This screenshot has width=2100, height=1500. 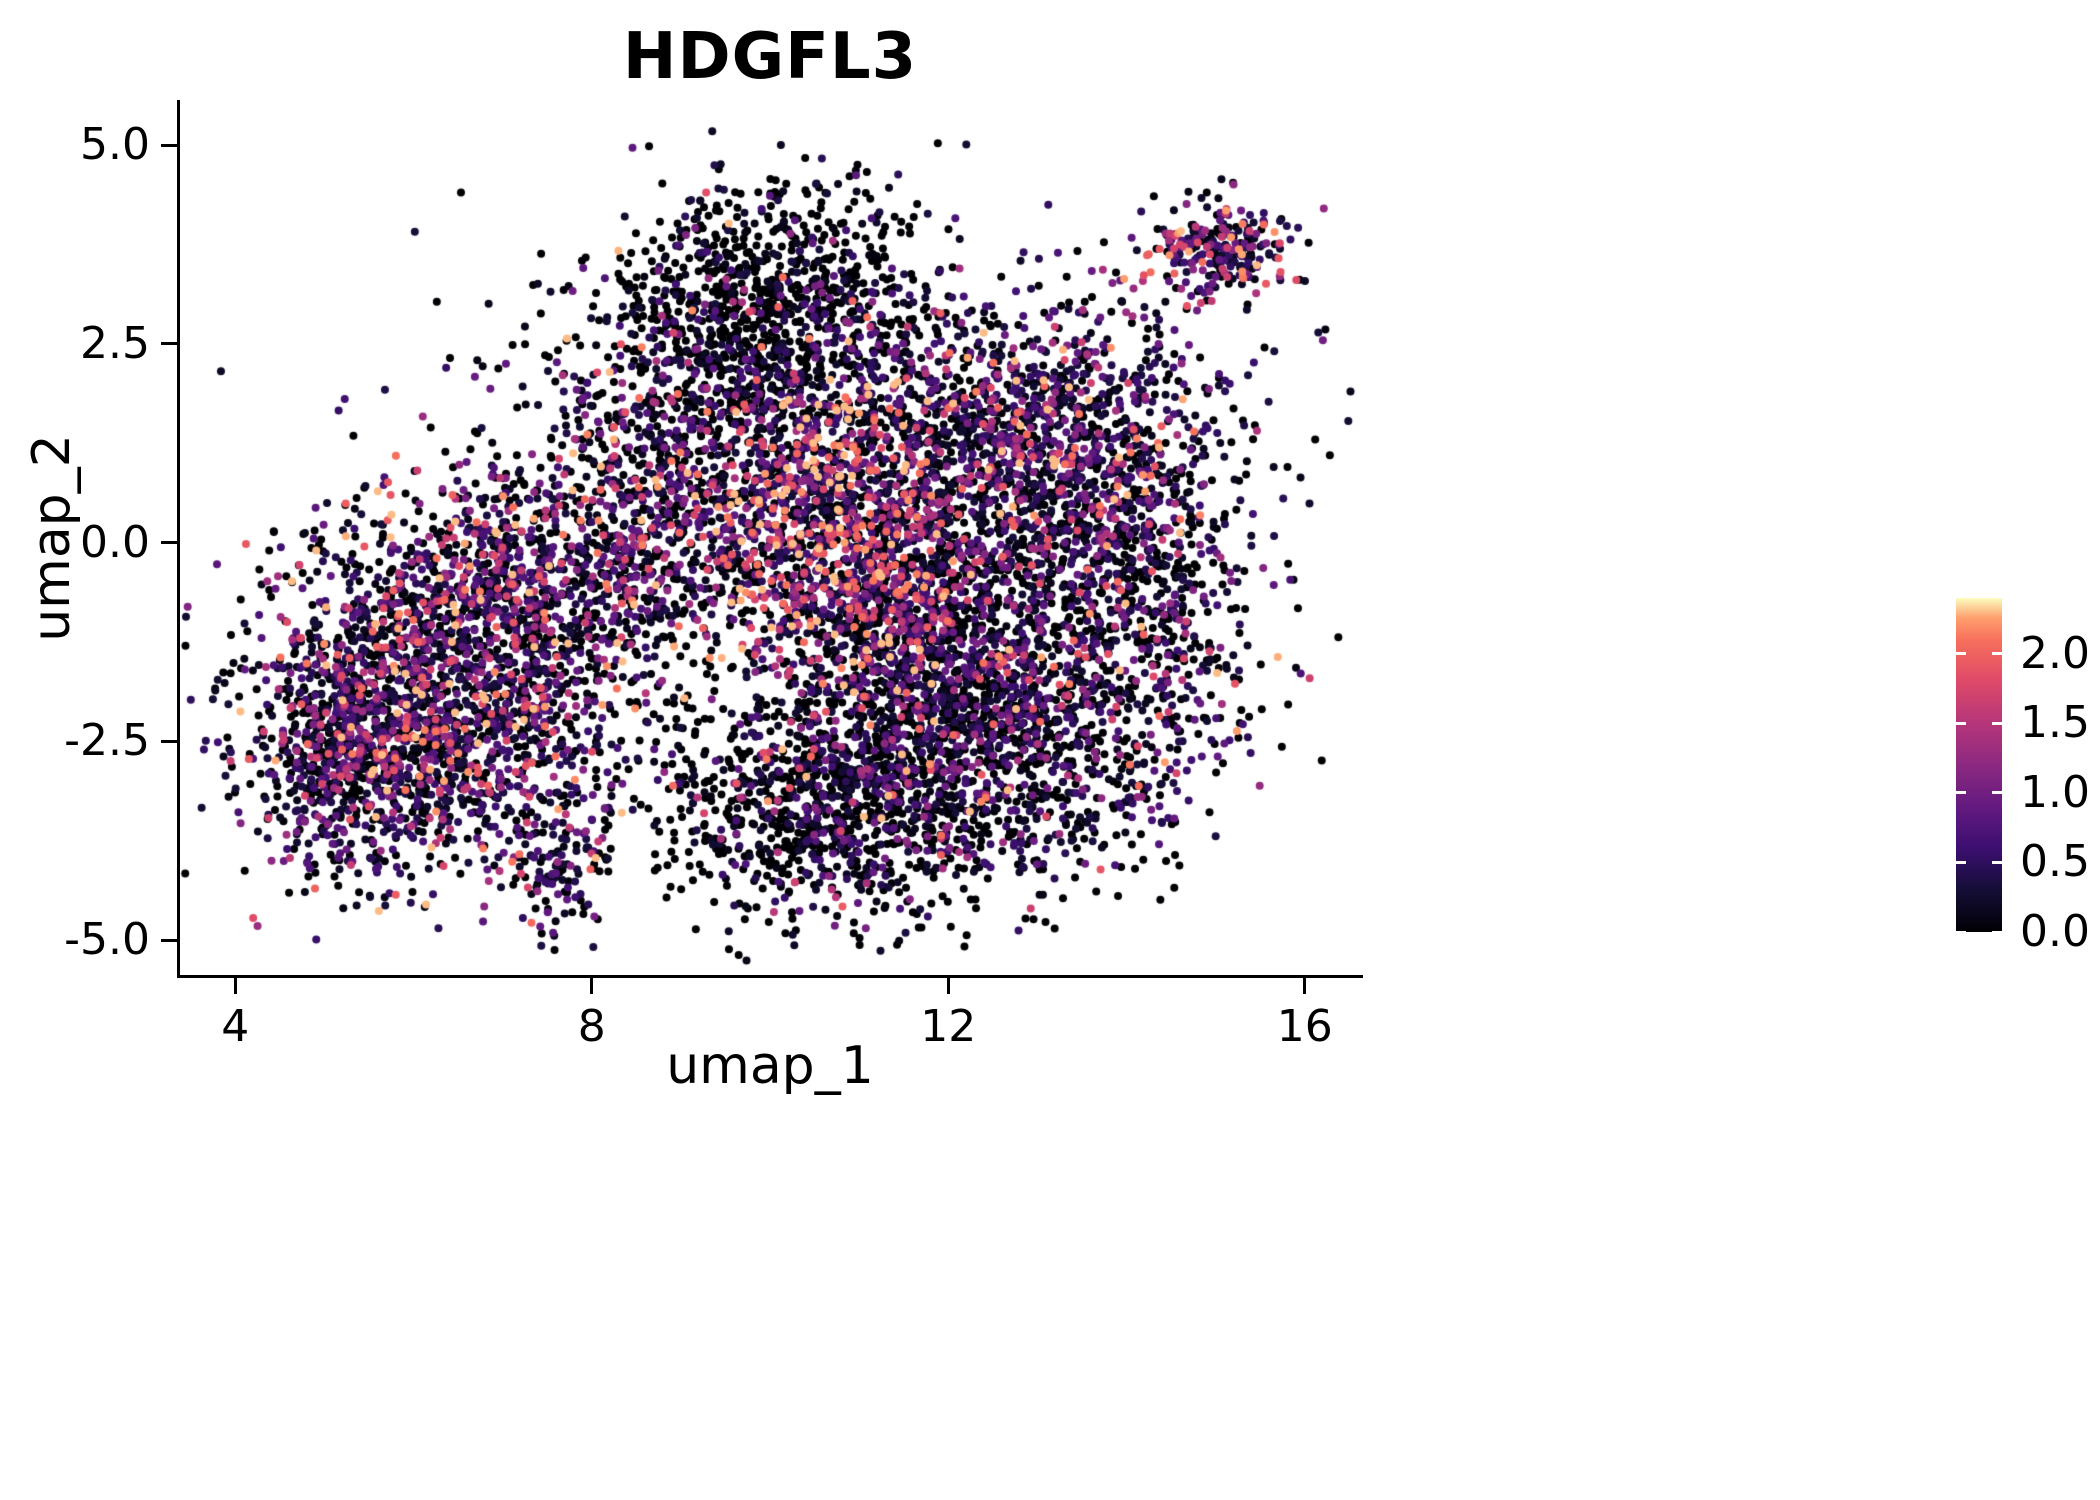 What do you see at coordinates (107, 940) in the screenshot?
I see `y-tick-label: -5.0` at bounding box center [107, 940].